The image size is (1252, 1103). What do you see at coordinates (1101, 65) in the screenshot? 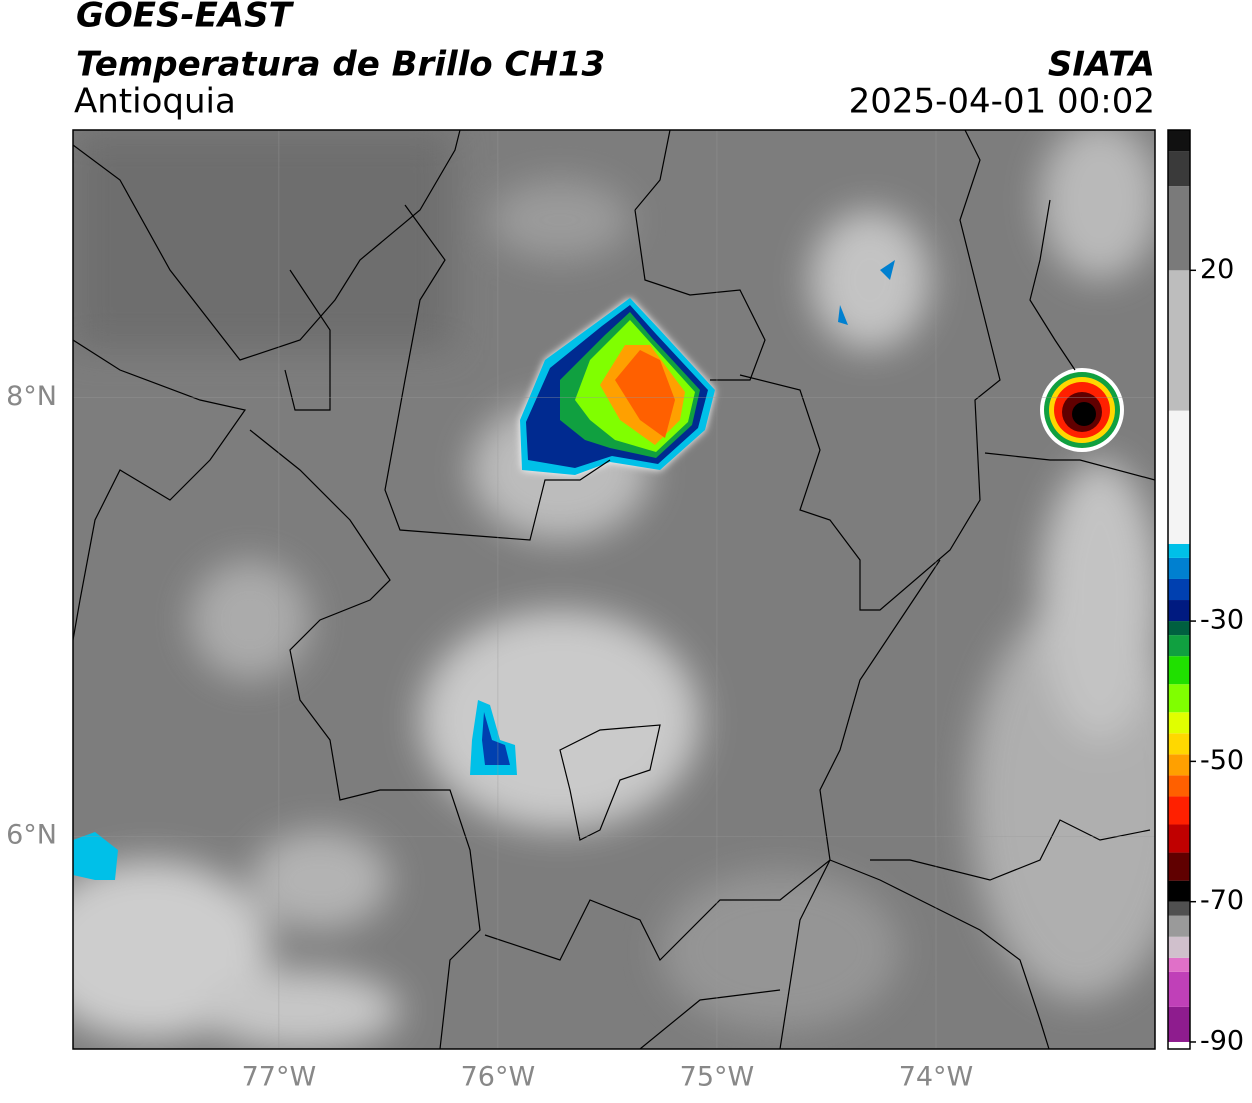
I see `source: SIATA` at bounding box center [1101, 65].